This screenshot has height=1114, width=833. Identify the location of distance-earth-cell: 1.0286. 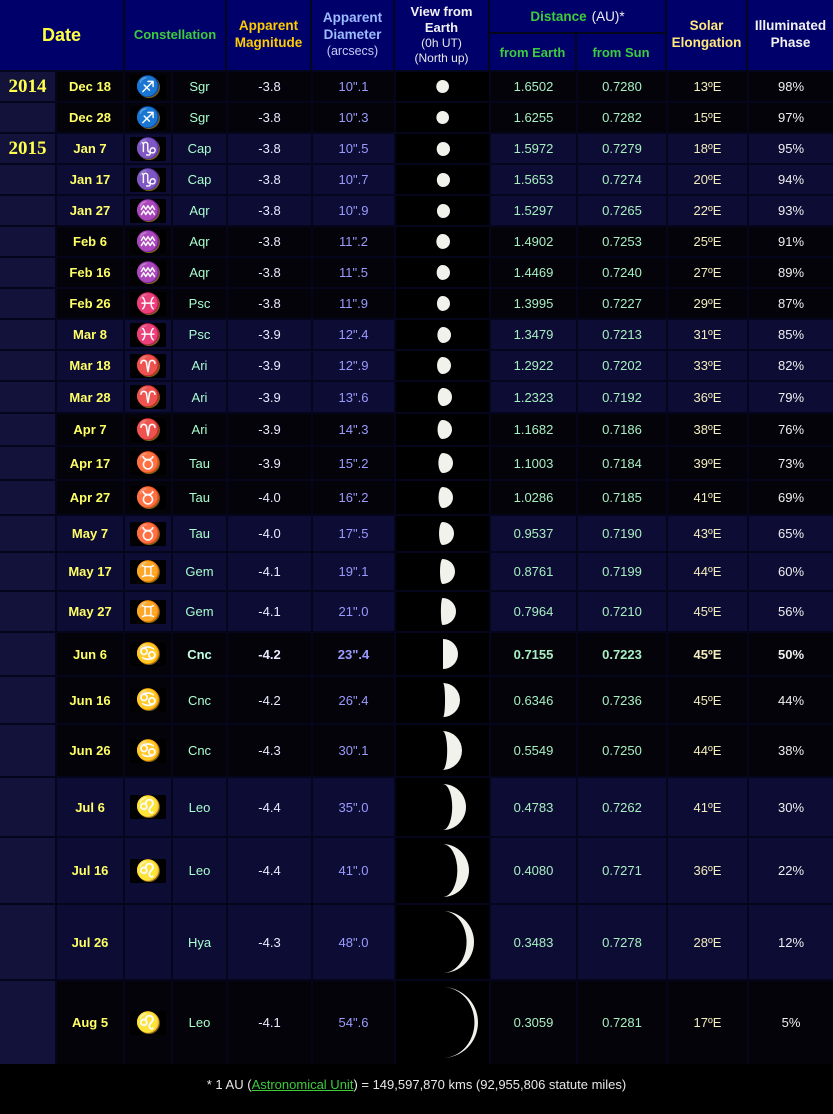
(533, 497).